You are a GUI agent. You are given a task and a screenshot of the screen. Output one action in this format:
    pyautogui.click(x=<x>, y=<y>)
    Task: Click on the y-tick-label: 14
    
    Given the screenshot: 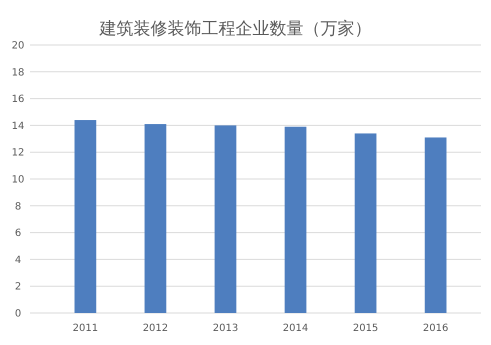 What is the action you would take?
    pyautogui.click(x=18, y=126)
    